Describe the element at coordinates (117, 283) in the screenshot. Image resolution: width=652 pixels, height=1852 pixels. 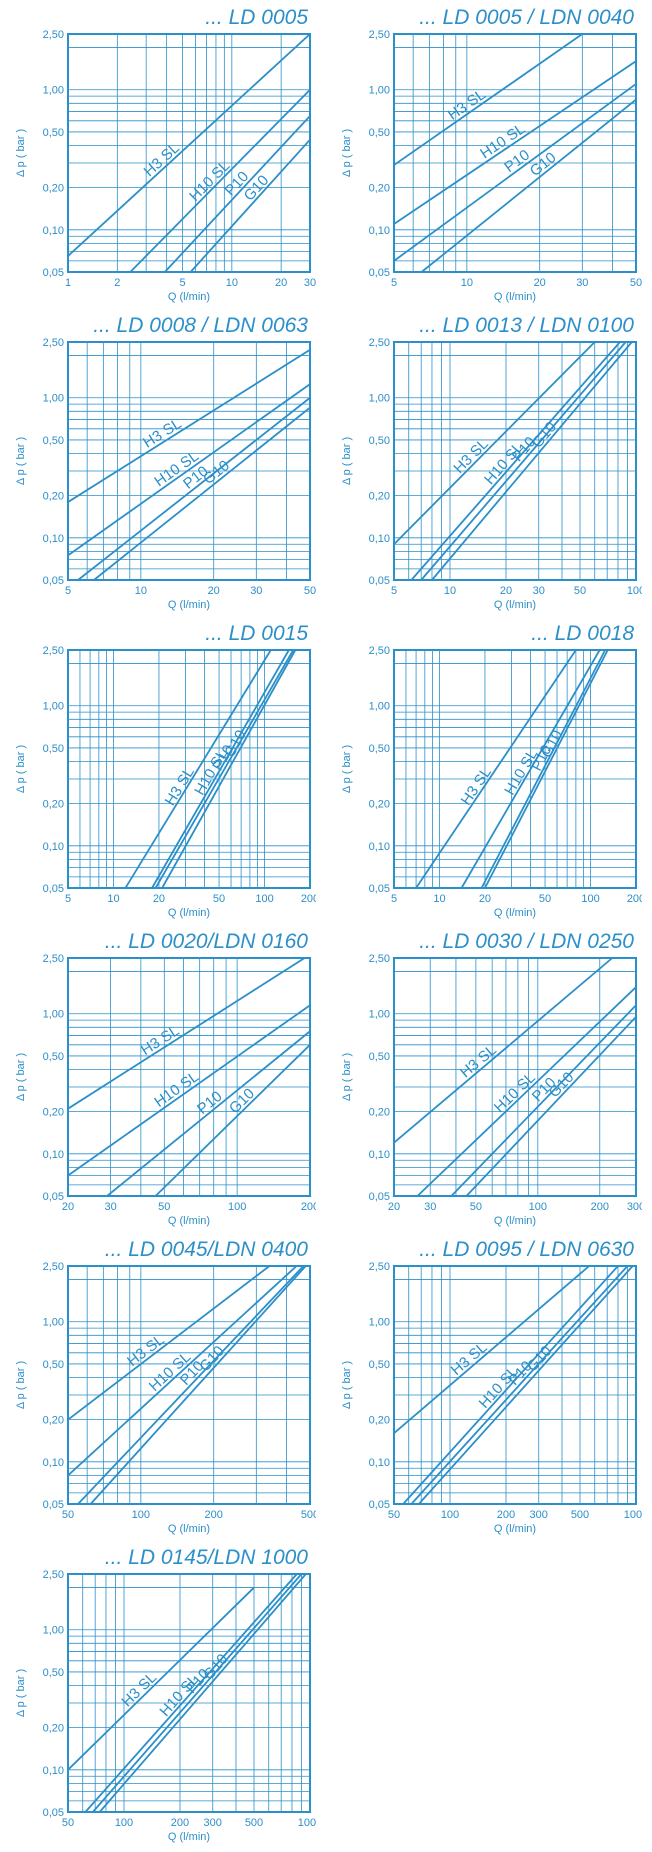
I see `x-tick-label: 2` at that location.